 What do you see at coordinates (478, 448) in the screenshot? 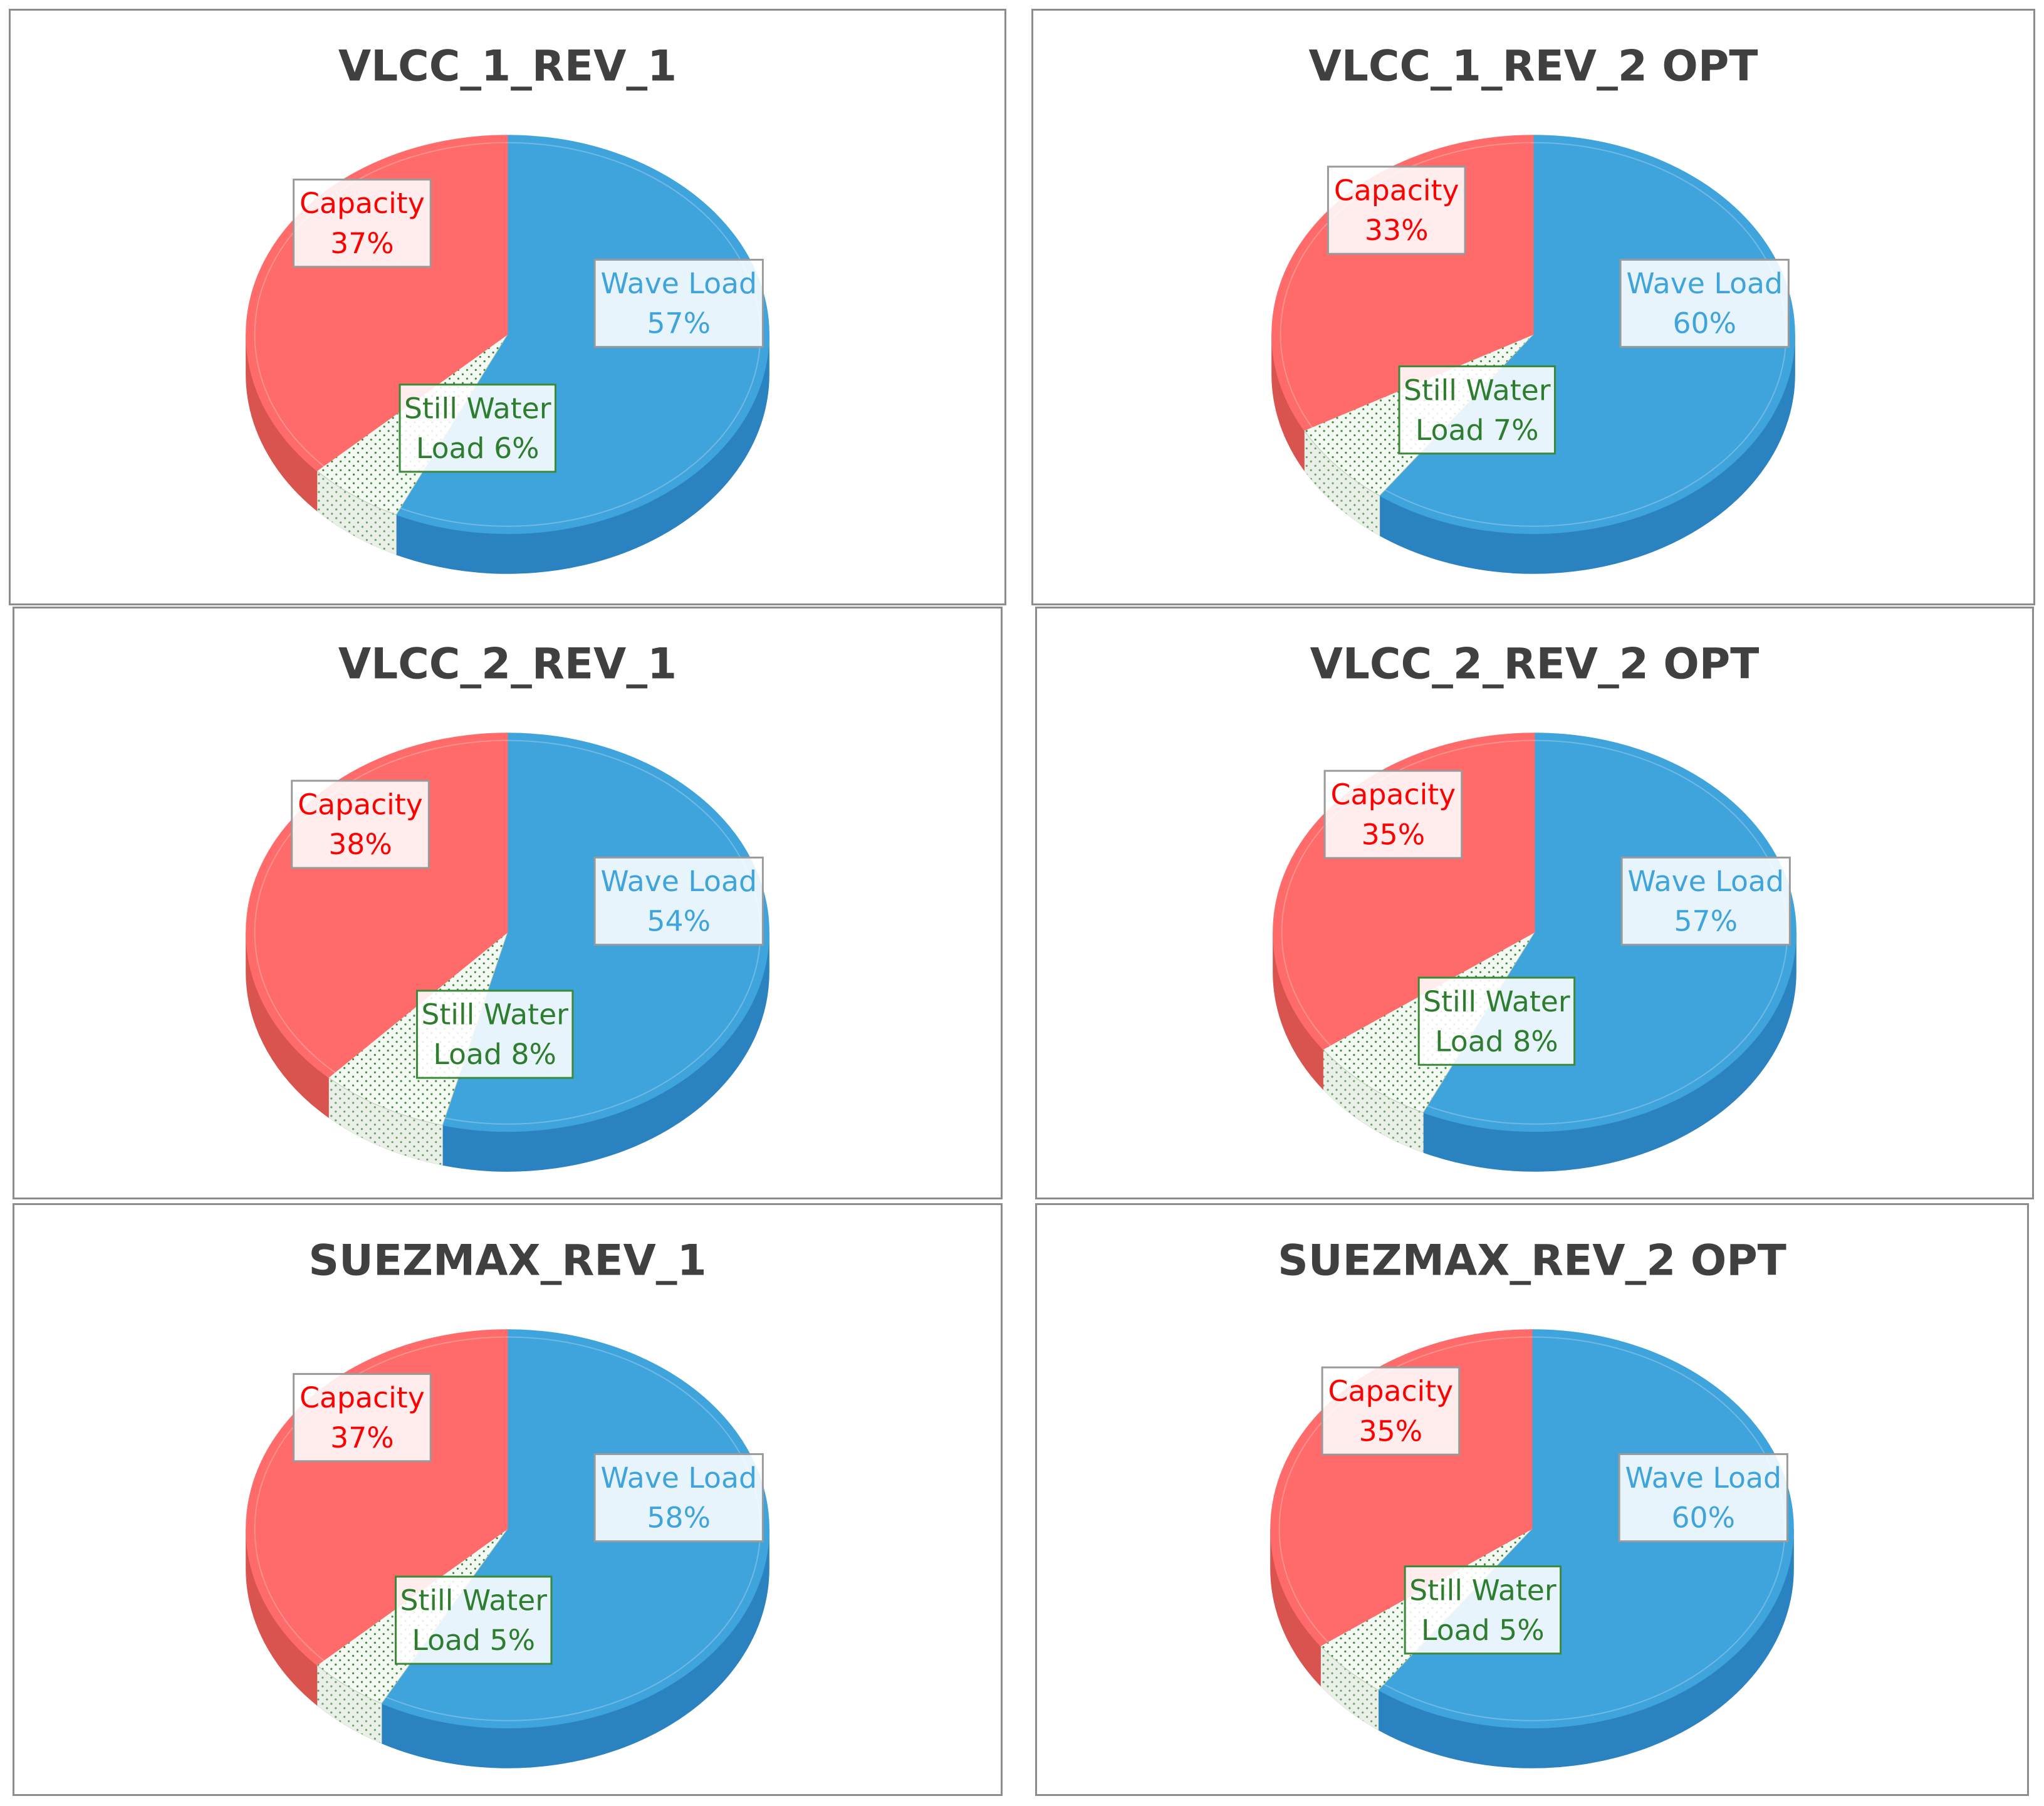
I see `still-water-label-text: Load 6%` at bounding box center [478, 448].